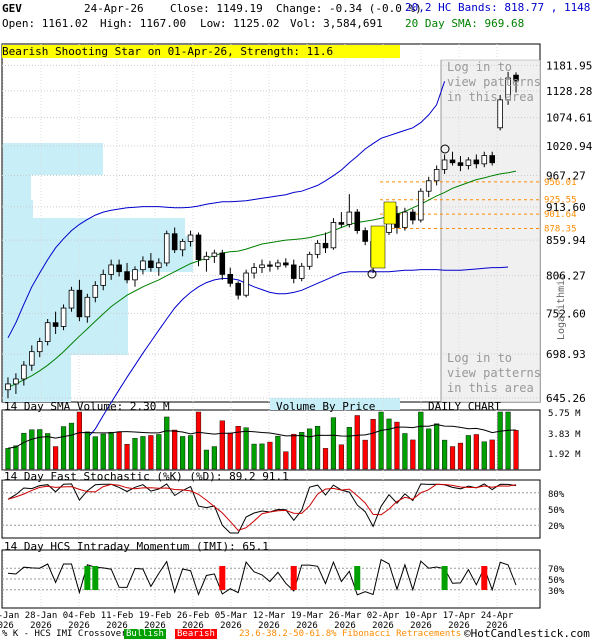 This screenshot has height=640, width=600. Describe the element at coordinates (269, 616) in the screenshot. I see `time-tick-label: 12-Mar` at that location.